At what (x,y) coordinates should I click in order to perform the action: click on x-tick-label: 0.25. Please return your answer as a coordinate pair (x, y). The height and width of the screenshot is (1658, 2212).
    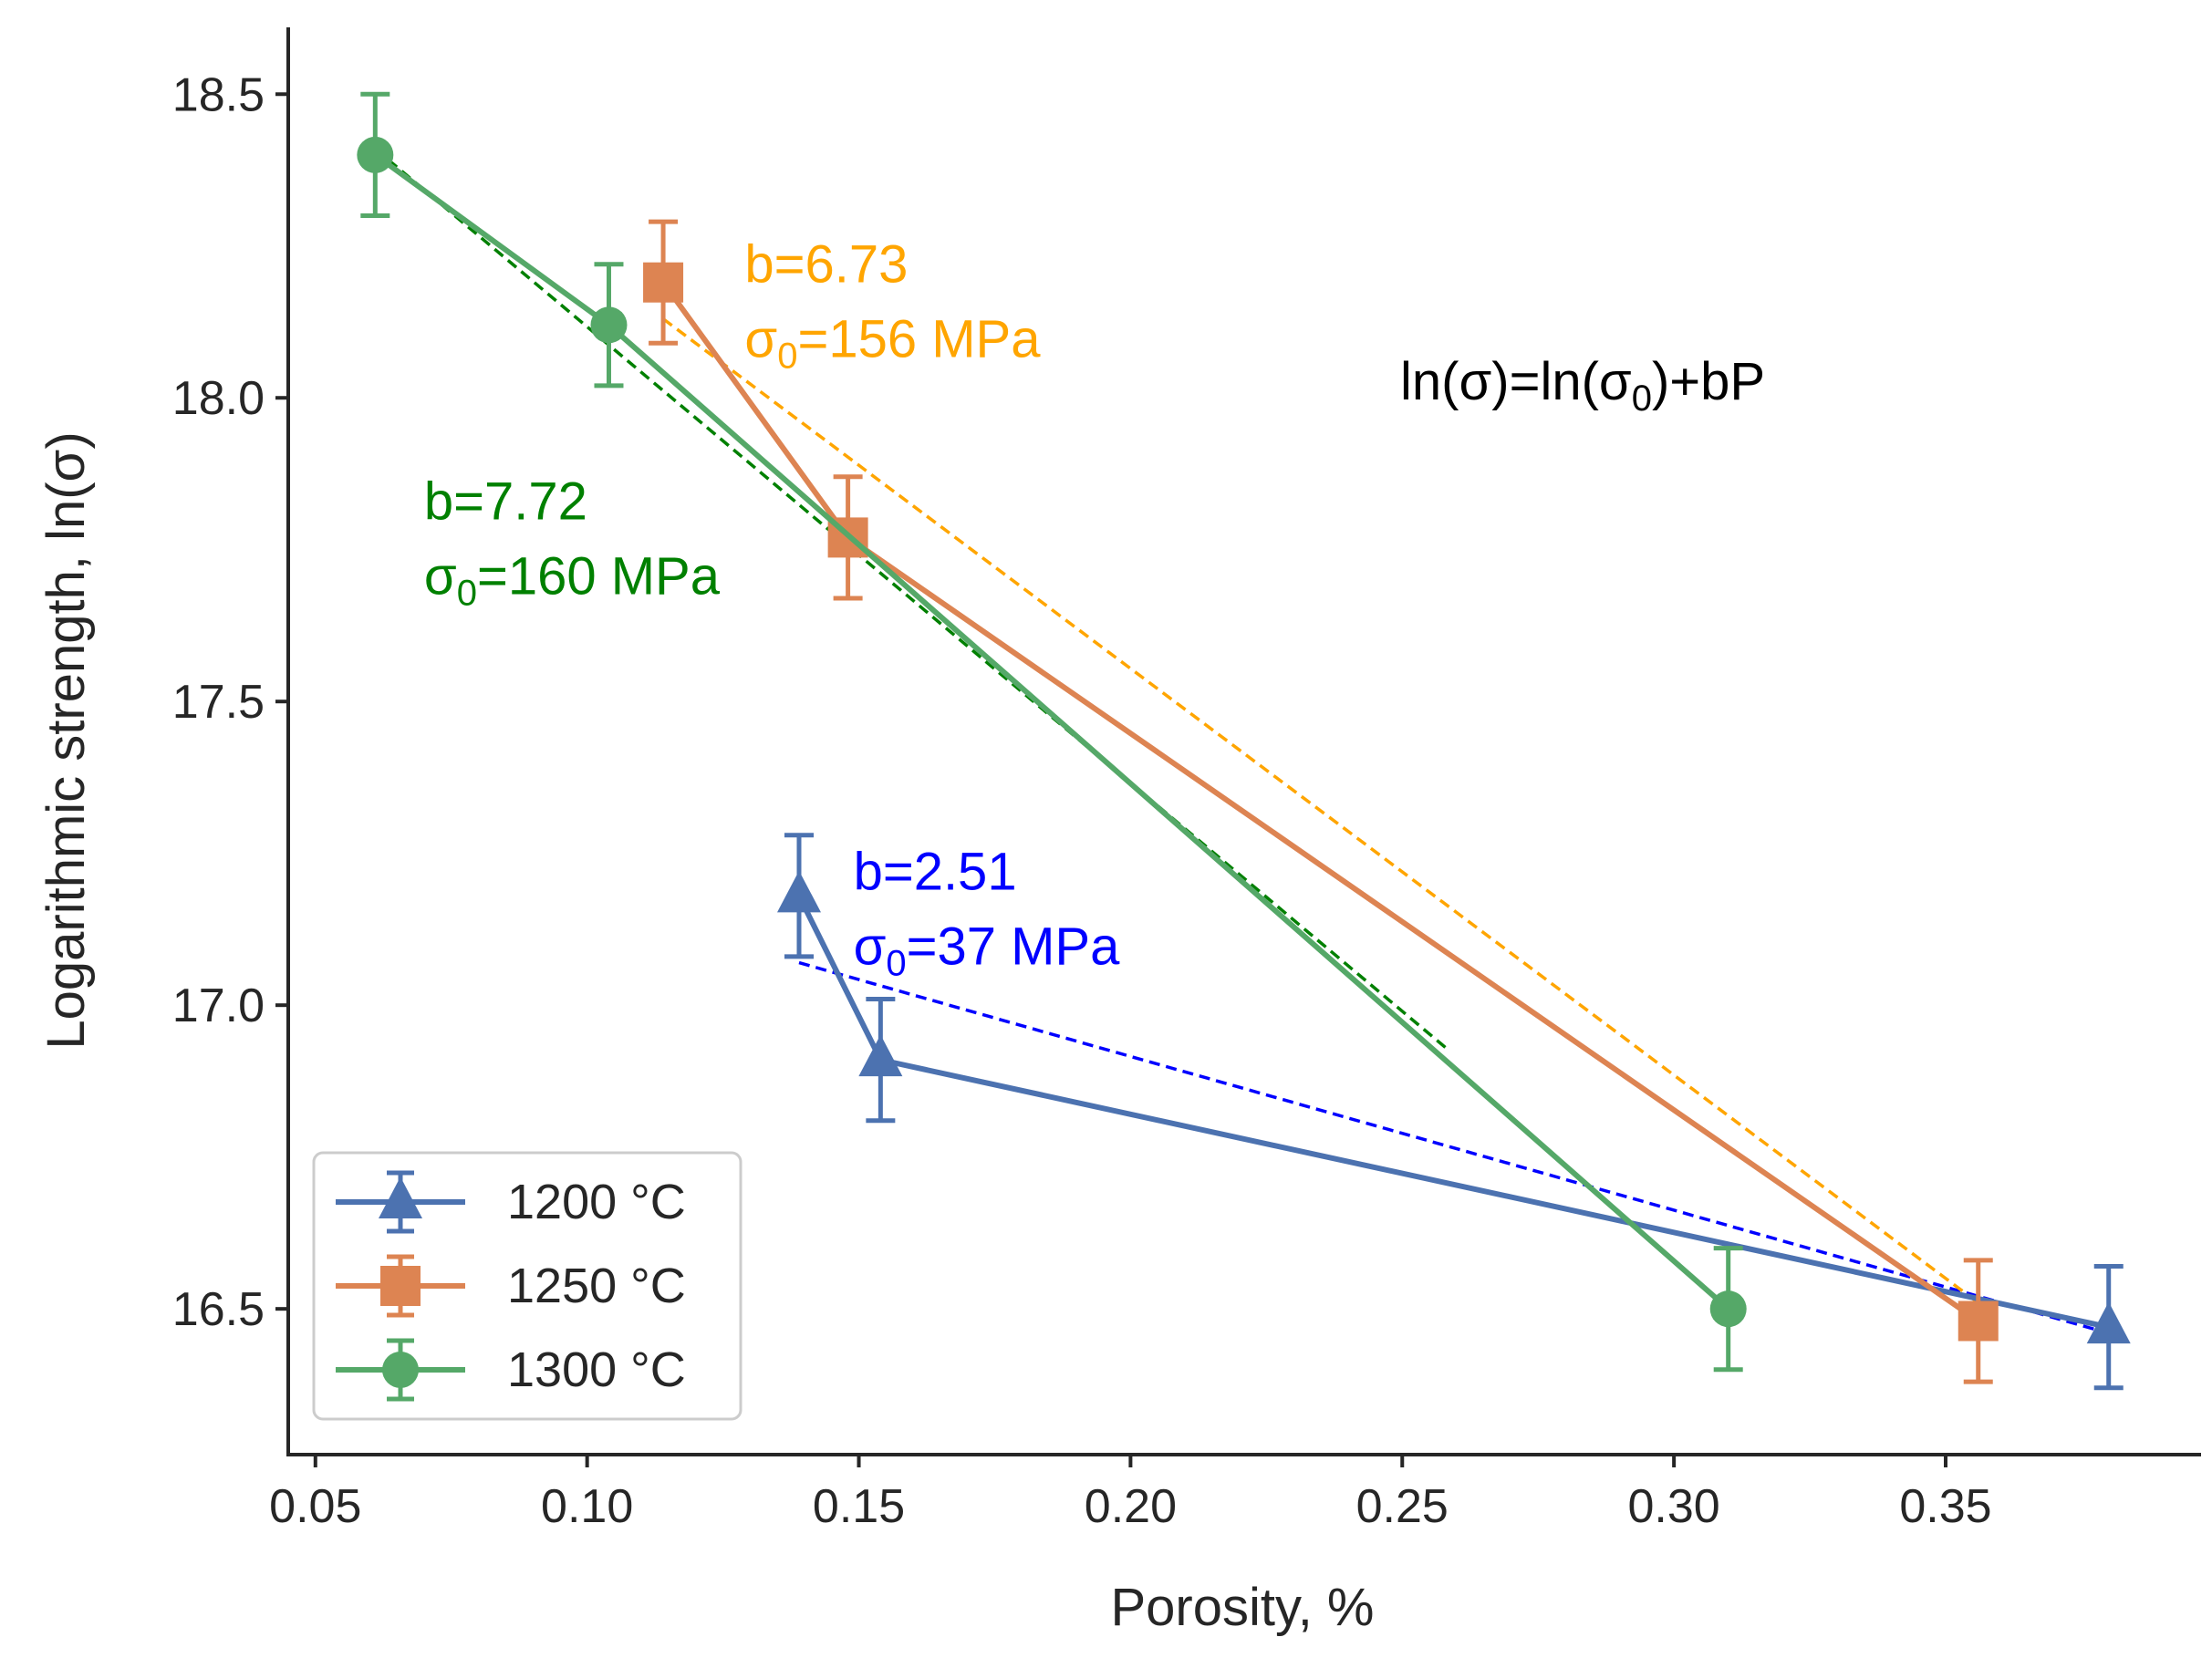
    Looking at the image, I should click on (1403, 1507).